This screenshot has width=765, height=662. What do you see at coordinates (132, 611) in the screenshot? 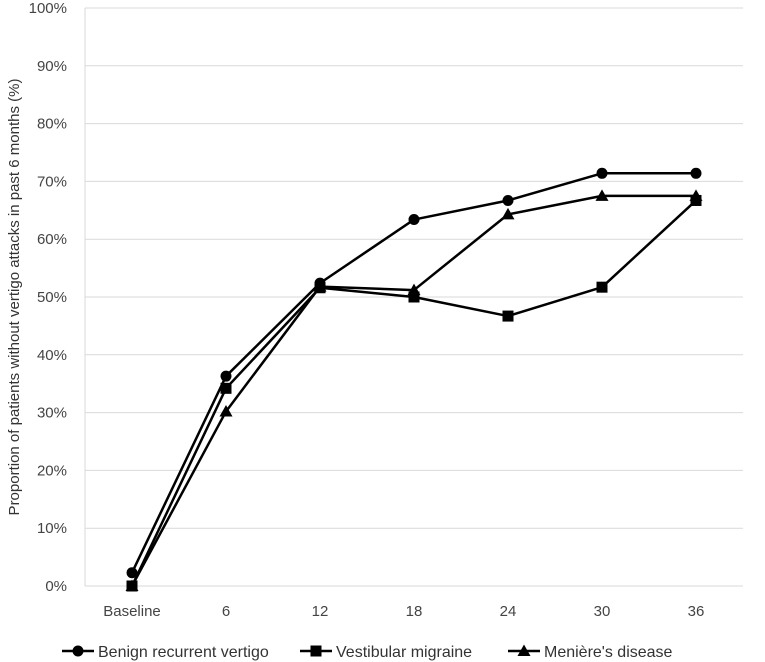
I see `x-tick-label: Baseline` at bounding box center [132, 611].